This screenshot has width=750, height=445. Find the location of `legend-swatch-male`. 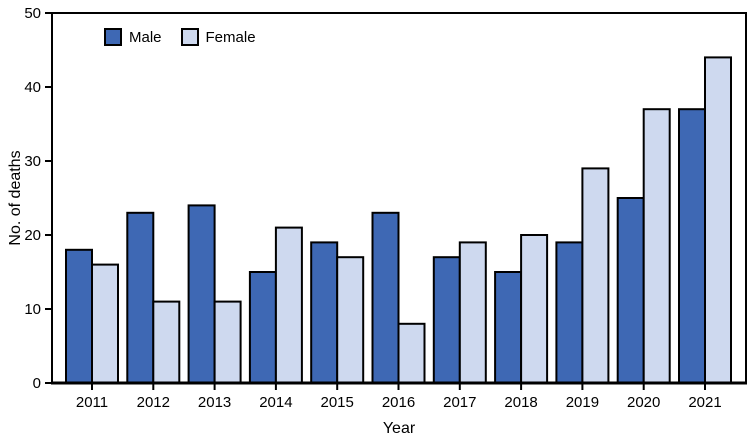

legend-swatch-male is located at coordinates (113, 37).